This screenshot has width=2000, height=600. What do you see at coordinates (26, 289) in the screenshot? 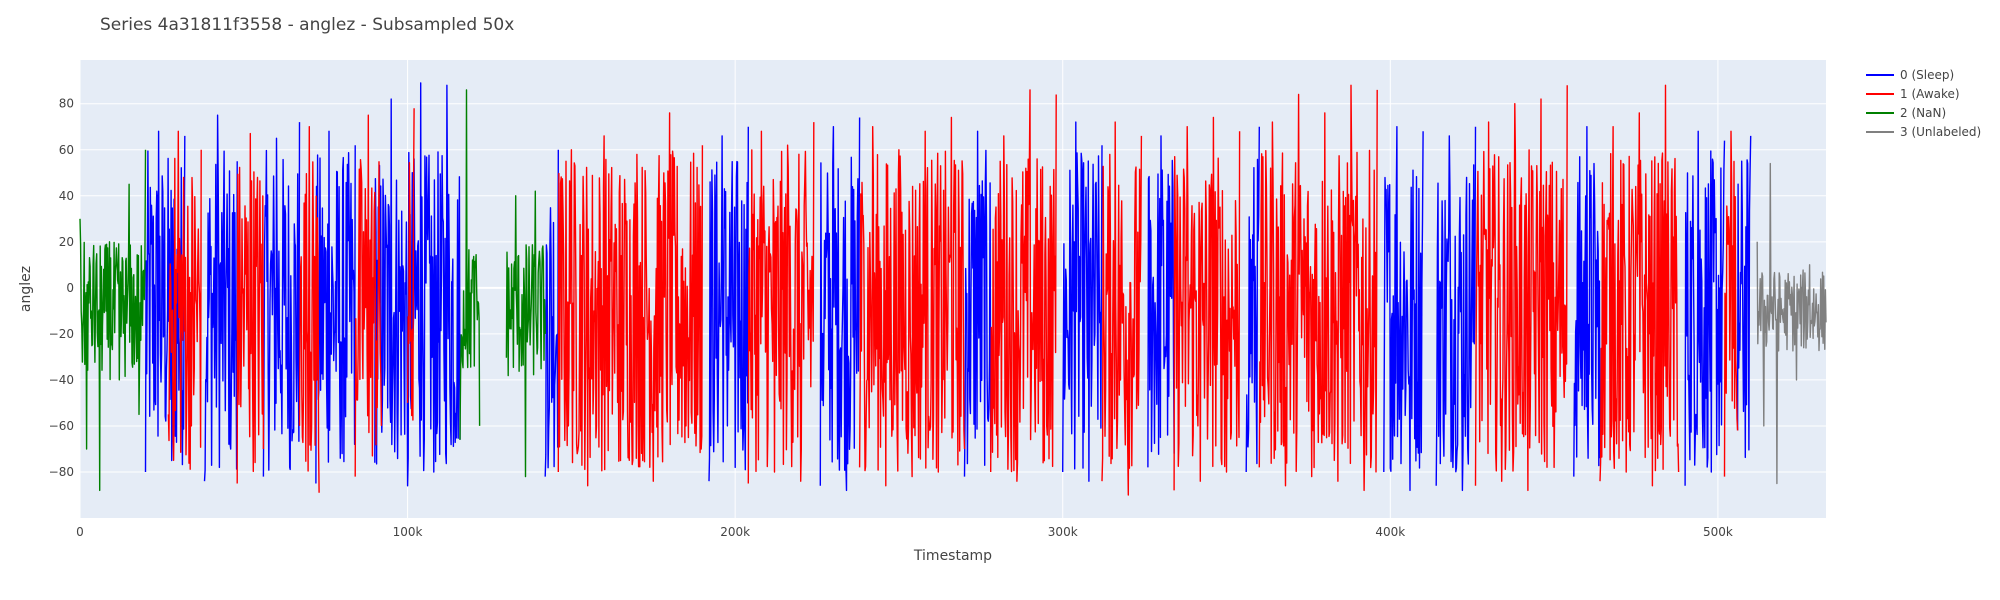
I see `y-axis-title: anglez` at bounding box center [26, 289].